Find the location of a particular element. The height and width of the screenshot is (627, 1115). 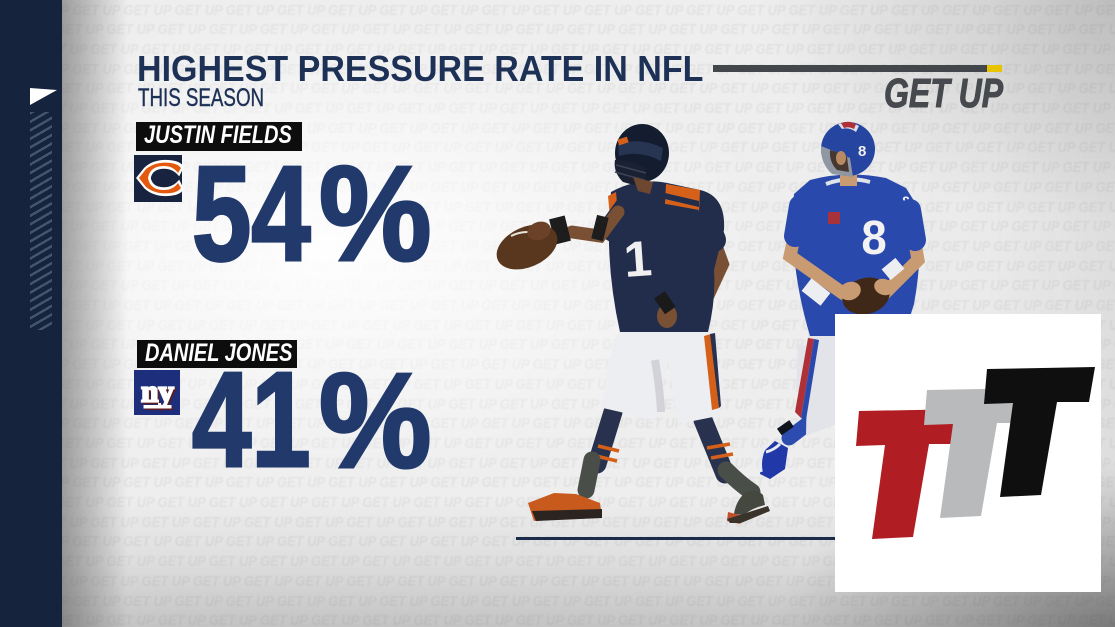

svg-text: 1 is located at coordinates (638, 259).